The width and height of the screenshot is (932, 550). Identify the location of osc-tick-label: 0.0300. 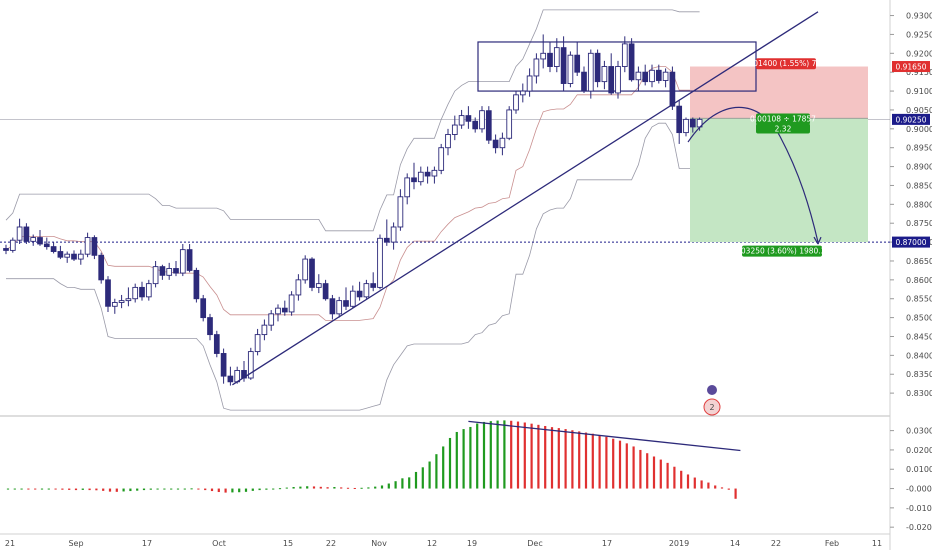
(919, 431).